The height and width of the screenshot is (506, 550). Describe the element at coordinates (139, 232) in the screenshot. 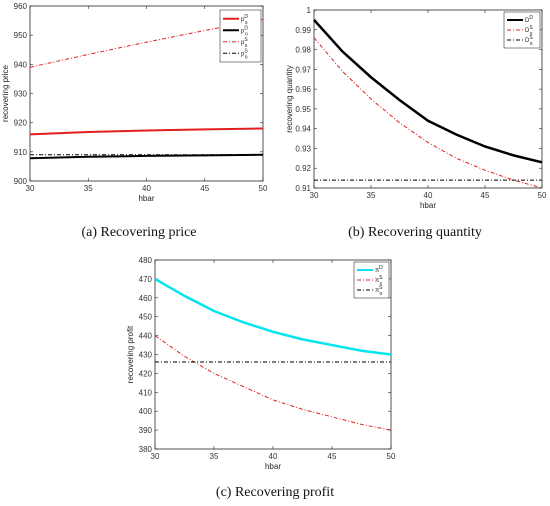

I see `caption-price: (a) Recovering price` at that location.